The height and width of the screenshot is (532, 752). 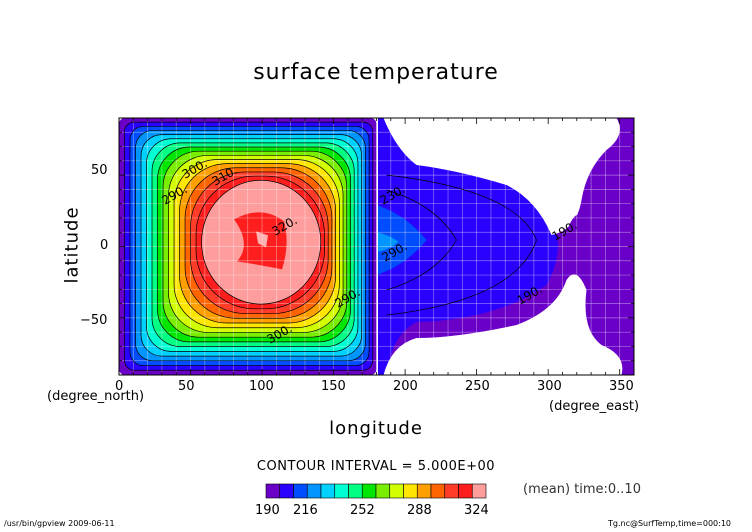 I want to click on y-tick-label: 50, so click(x=99, y=170).